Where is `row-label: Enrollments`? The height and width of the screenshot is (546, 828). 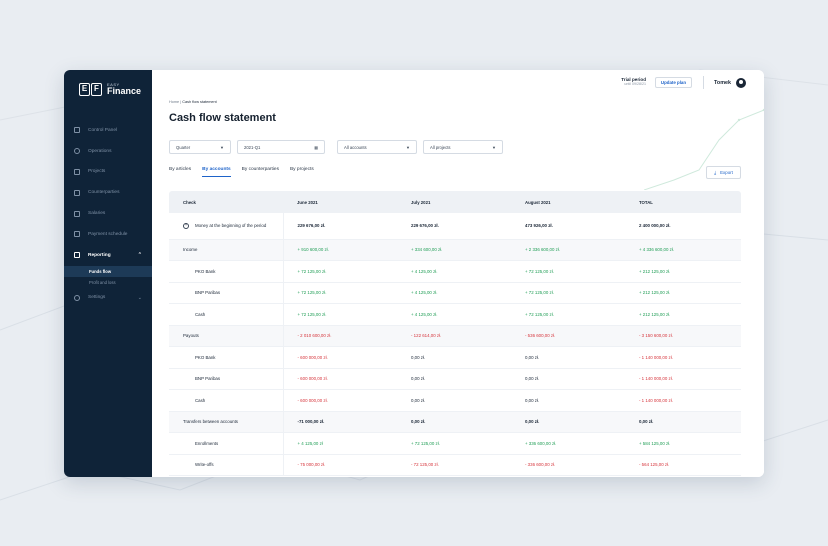 row-label: Enrollments is located at coordinates (226, 443).